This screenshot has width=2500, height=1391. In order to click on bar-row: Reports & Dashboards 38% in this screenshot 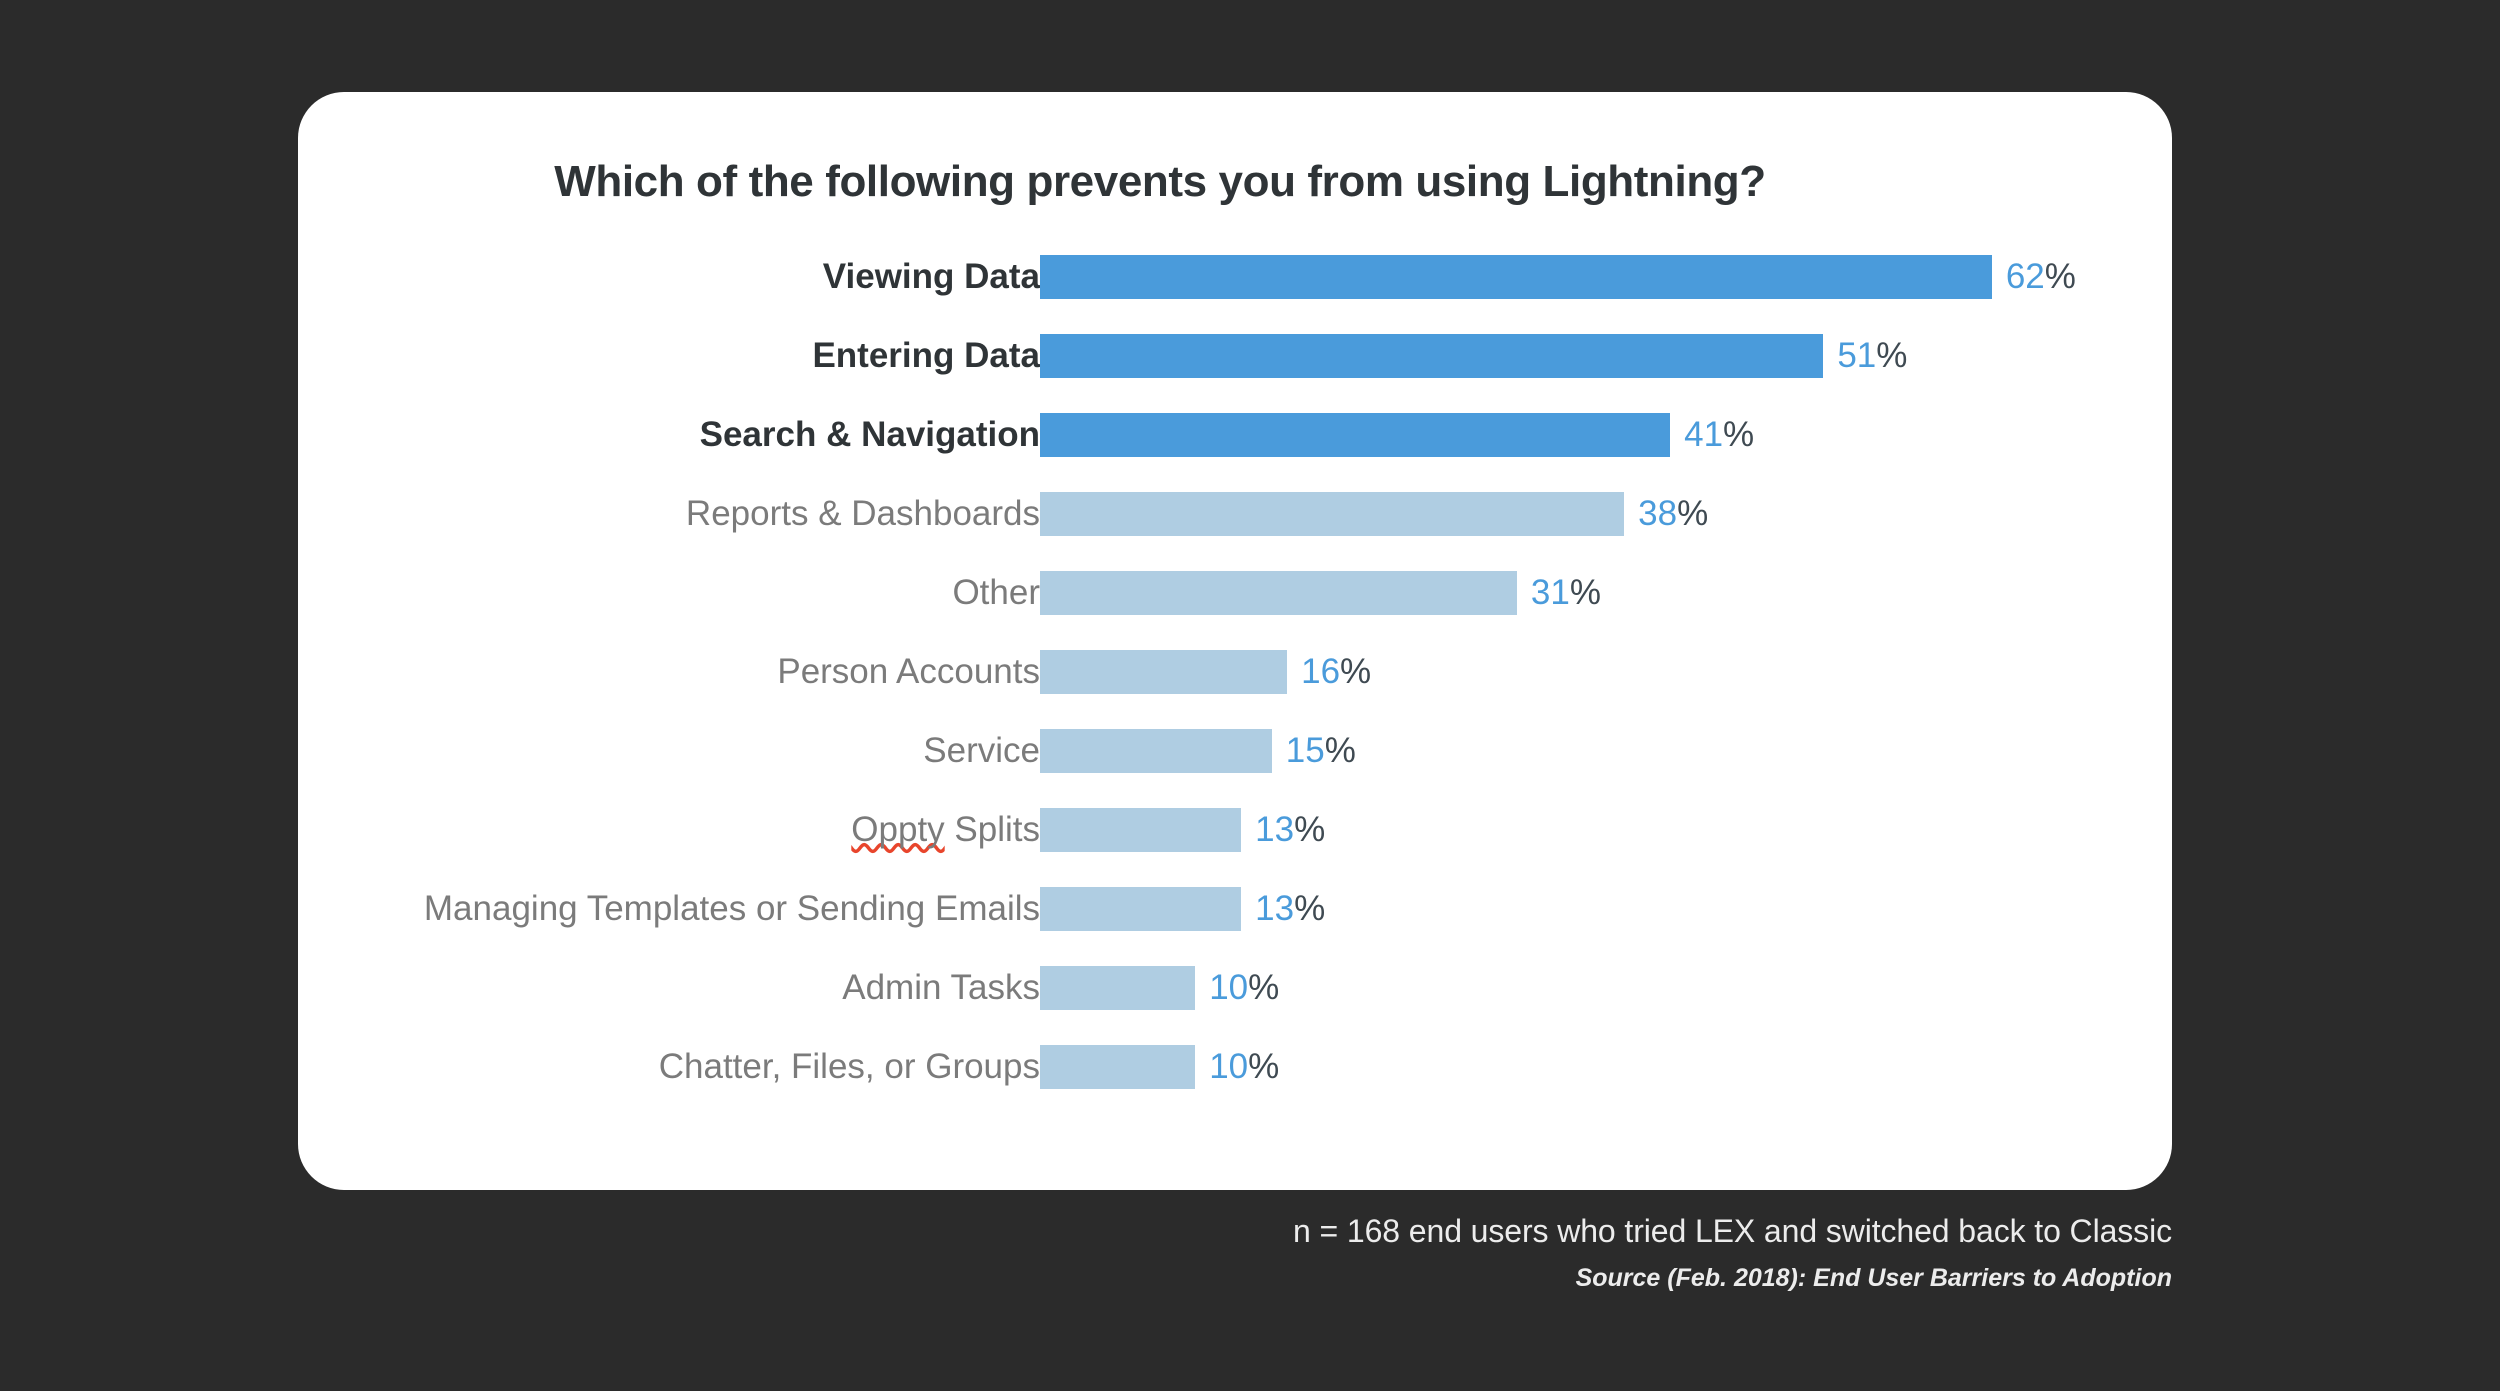, I will do `click(1235, 531)`.